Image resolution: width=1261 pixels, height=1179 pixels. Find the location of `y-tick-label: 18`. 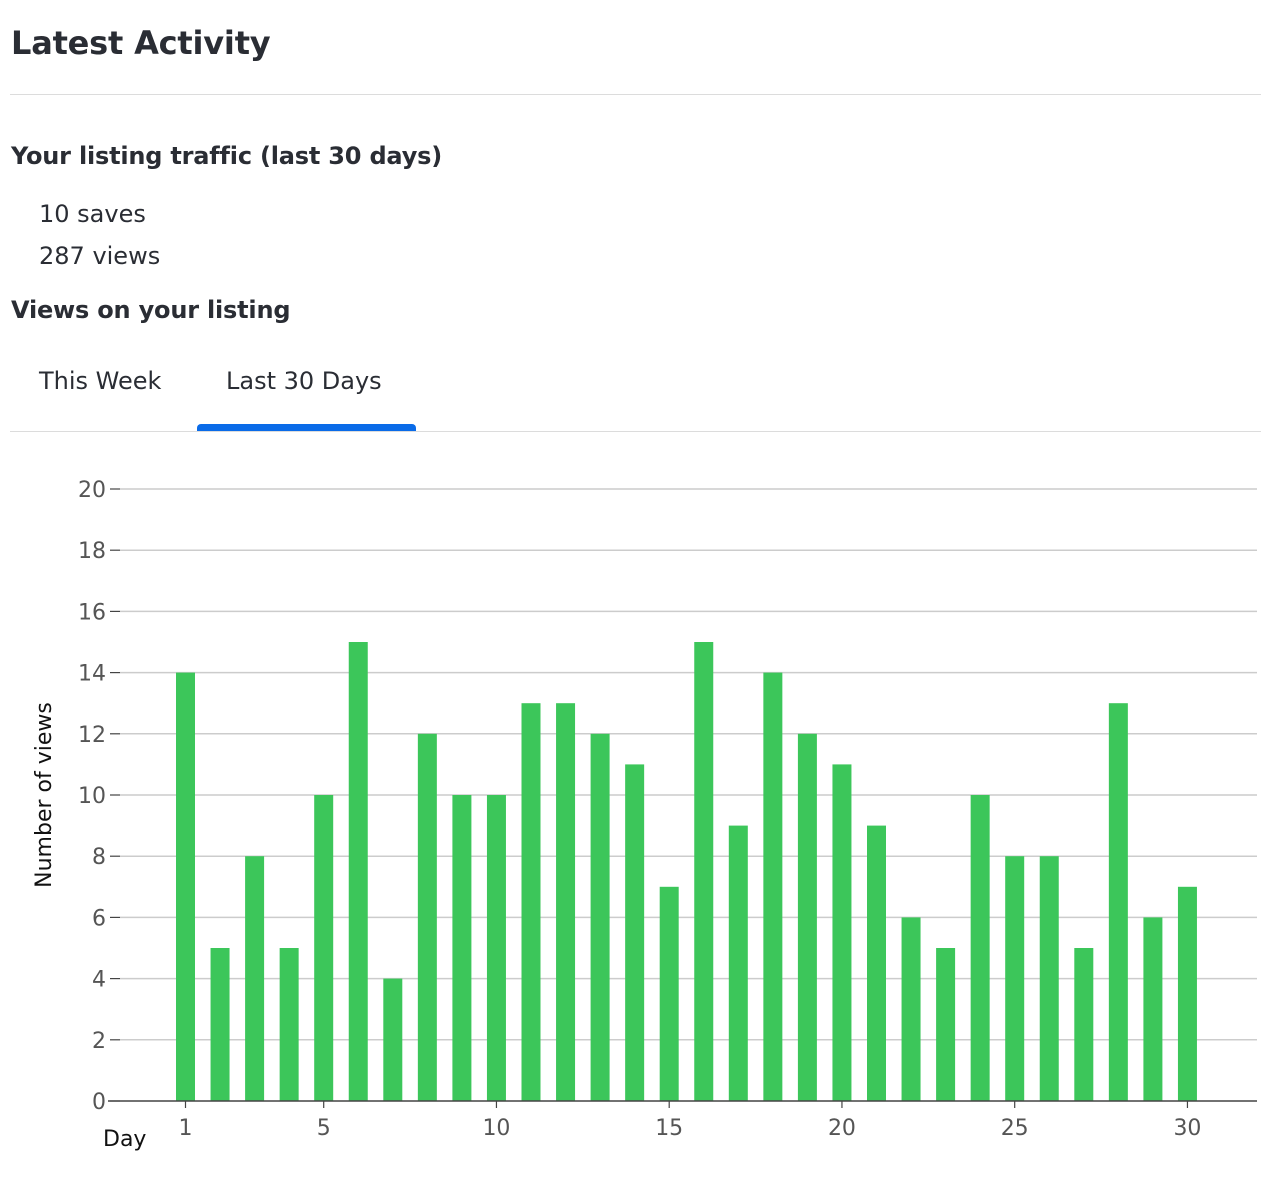

y-tick-label: 18 is located at coordinates (92, 551).